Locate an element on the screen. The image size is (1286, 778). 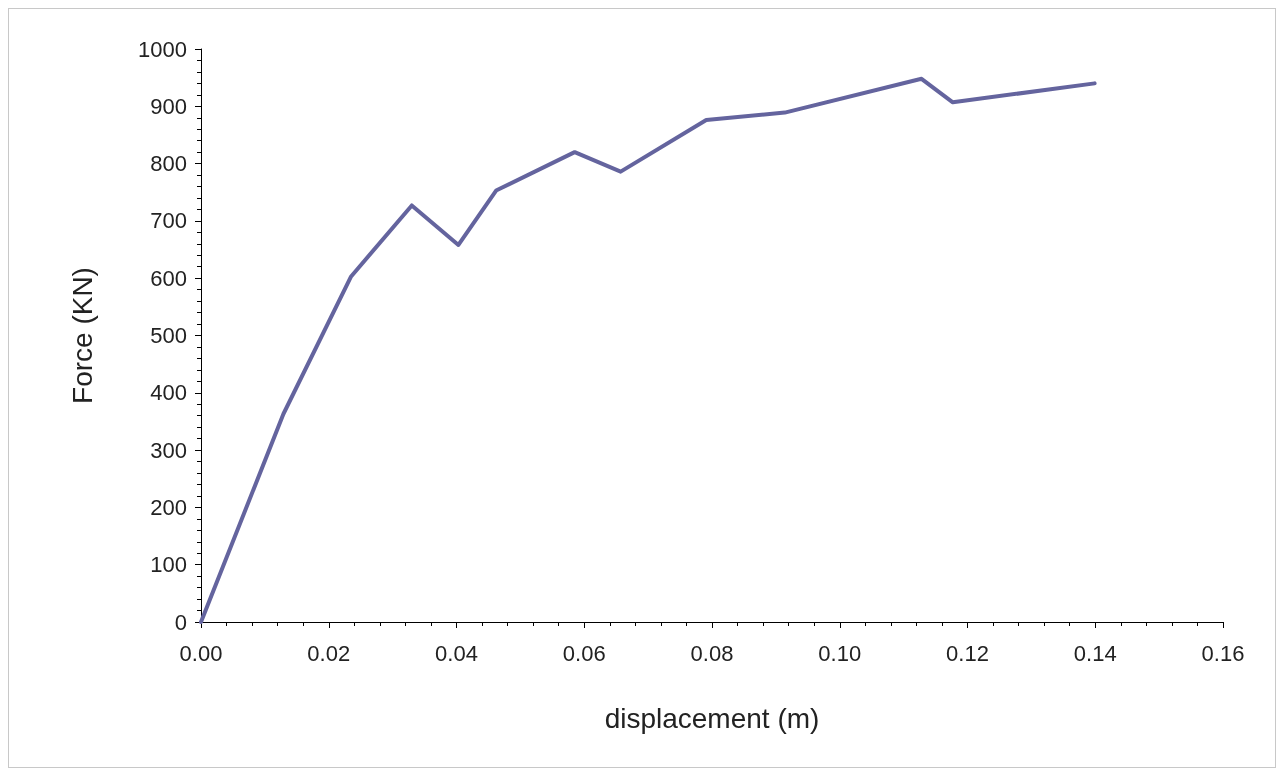
x-tick-label: 0.10 is located at coordinates (840, 653).